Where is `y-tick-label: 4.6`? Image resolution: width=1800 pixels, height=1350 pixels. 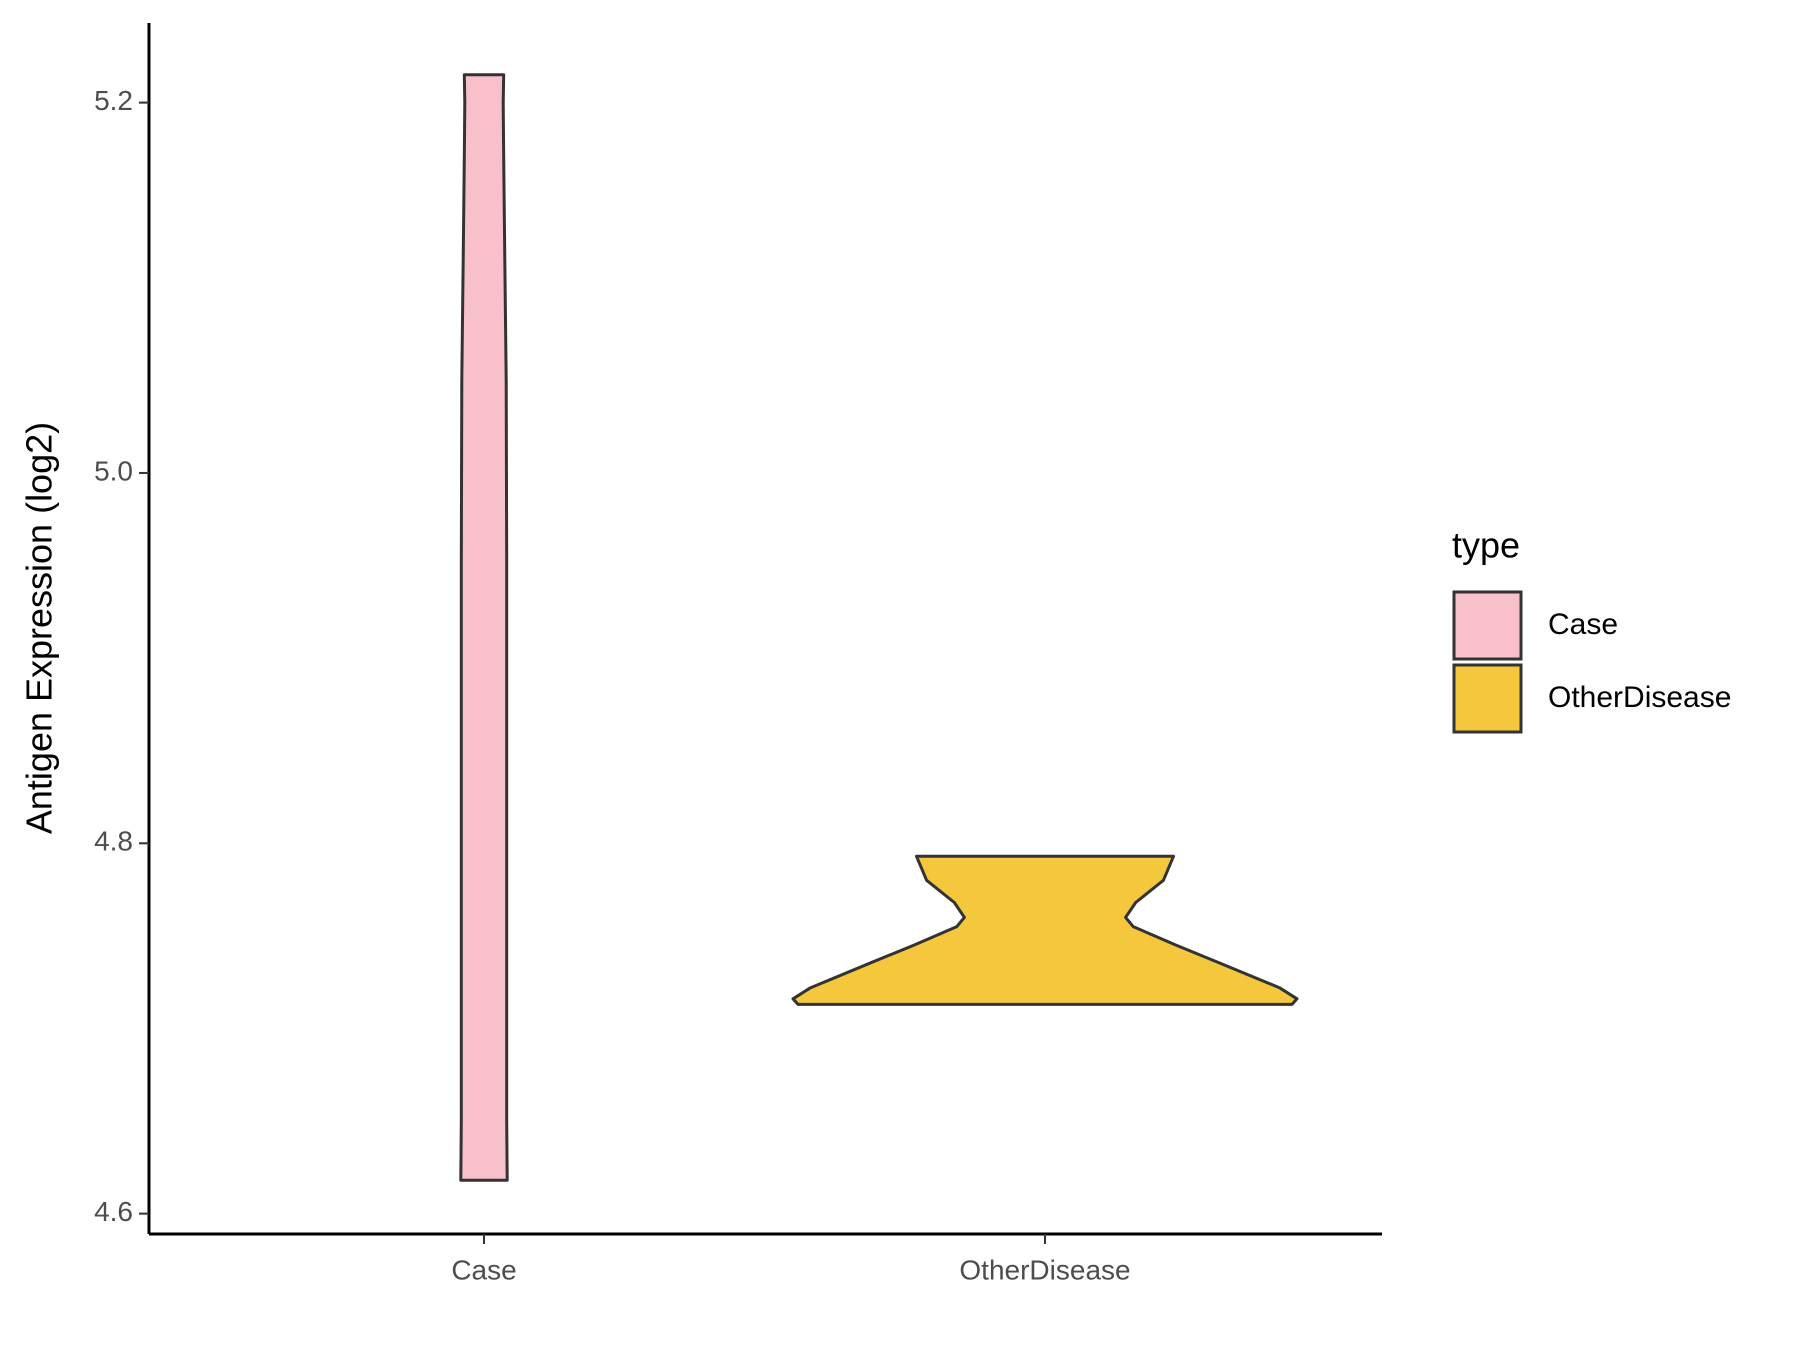 y-tick-label: 4.6 is located at coordinates (113, 1211).